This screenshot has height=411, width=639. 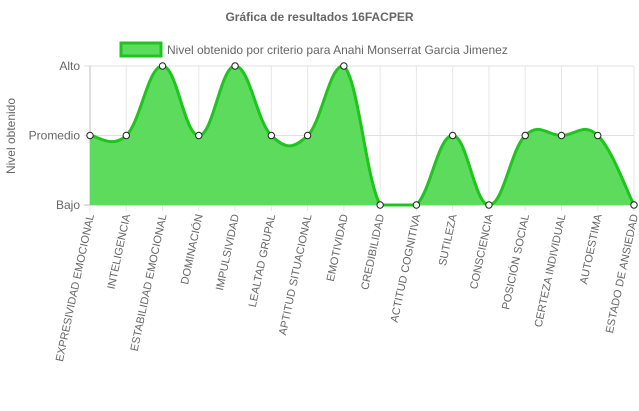 I want to click on y-tick-label: Promedio, so click(x=55, y=136).